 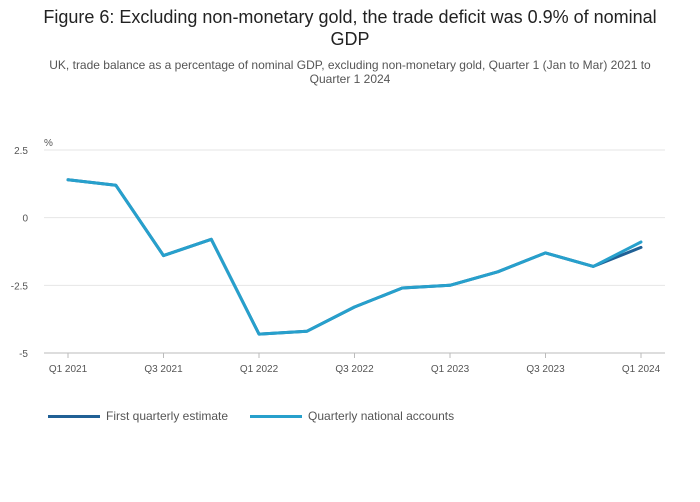 I want to click on y-tick-label: 0, so click(x=25, y=219).